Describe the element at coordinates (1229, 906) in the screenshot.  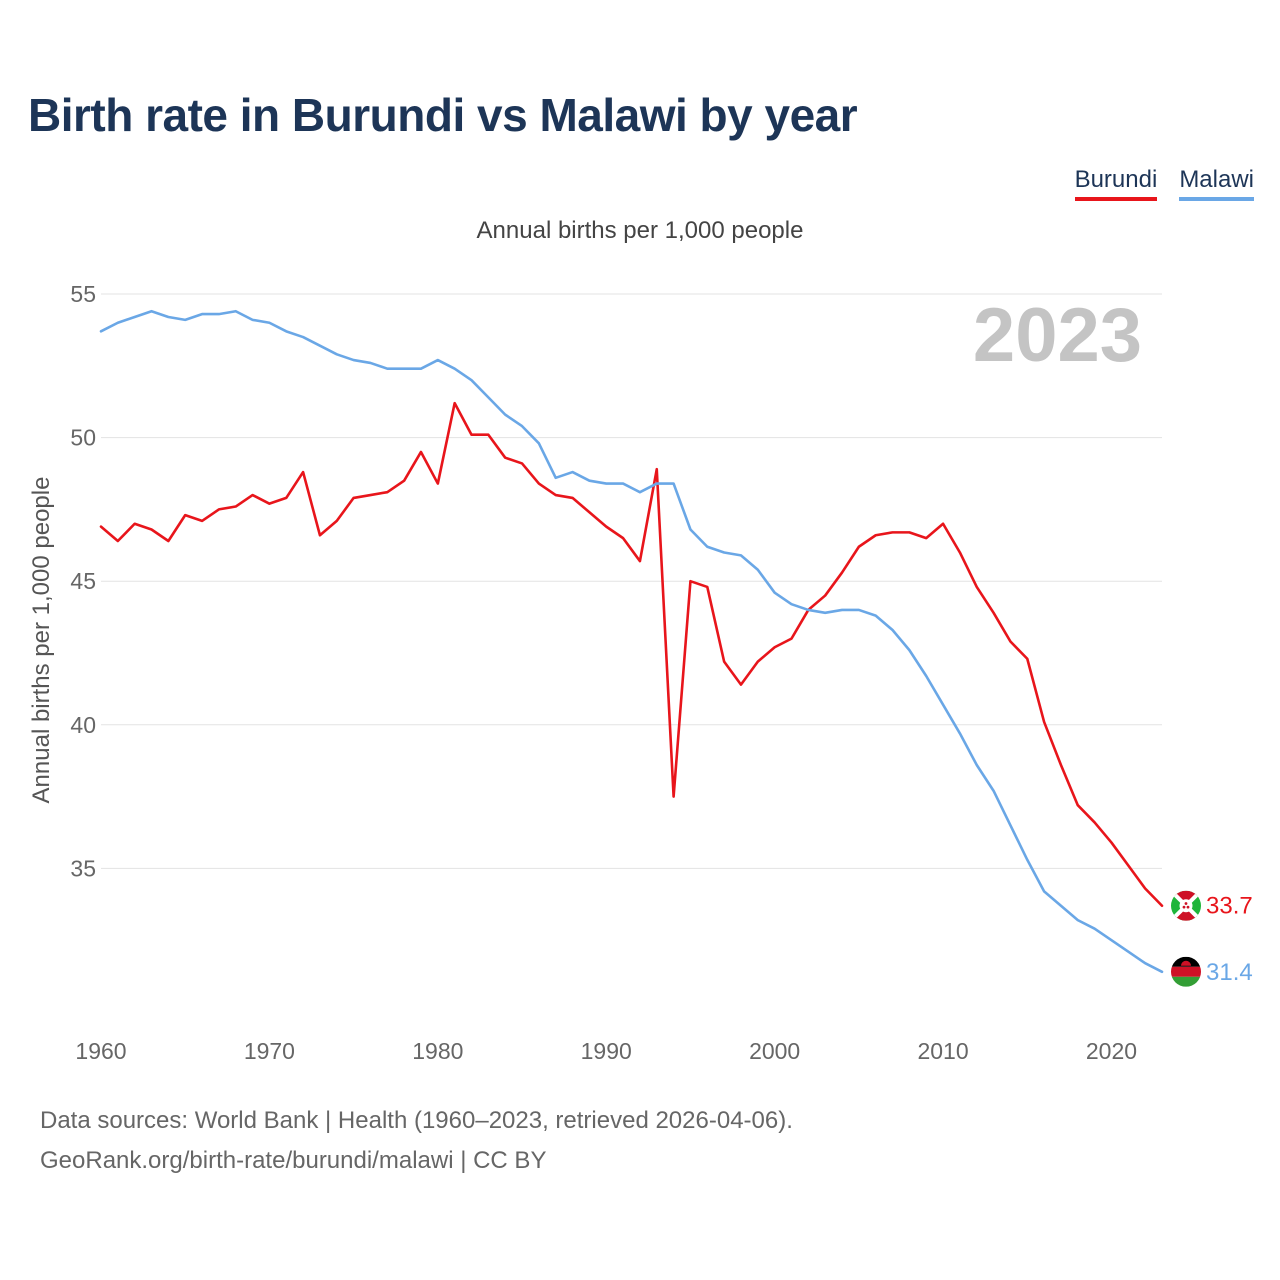
I see `end-value-label-burundi: 33.7` at that location.